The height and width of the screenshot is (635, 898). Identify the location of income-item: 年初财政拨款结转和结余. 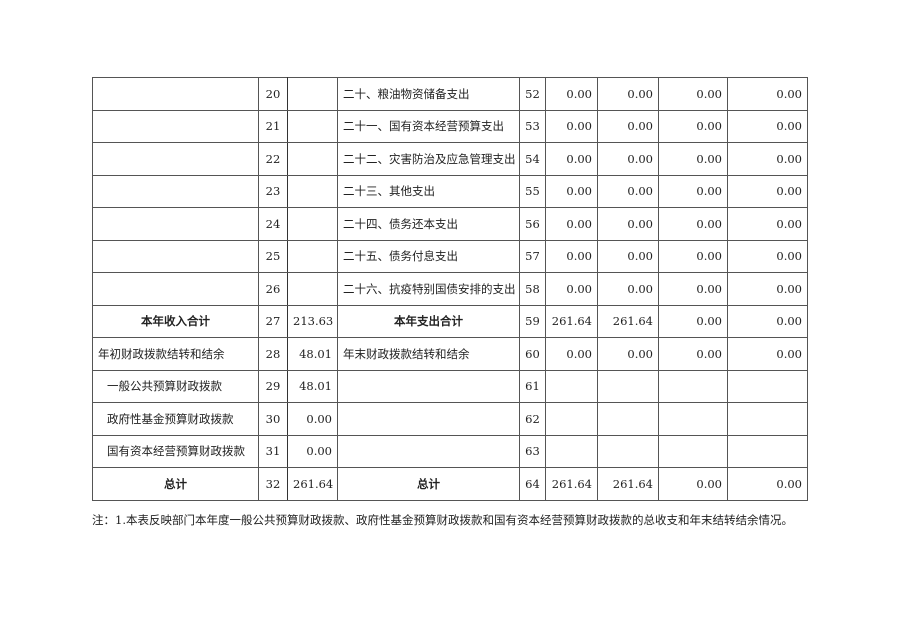
(175, 354).